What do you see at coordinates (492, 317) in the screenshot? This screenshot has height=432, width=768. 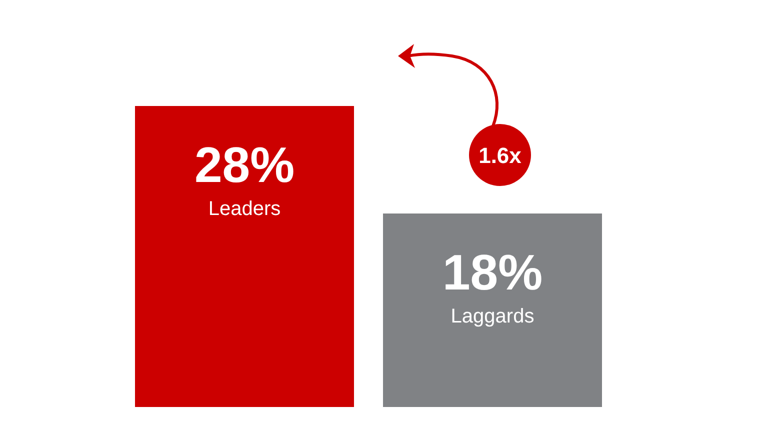 I see `x-tick-label: Laggards` at bounding box center [492, 317].